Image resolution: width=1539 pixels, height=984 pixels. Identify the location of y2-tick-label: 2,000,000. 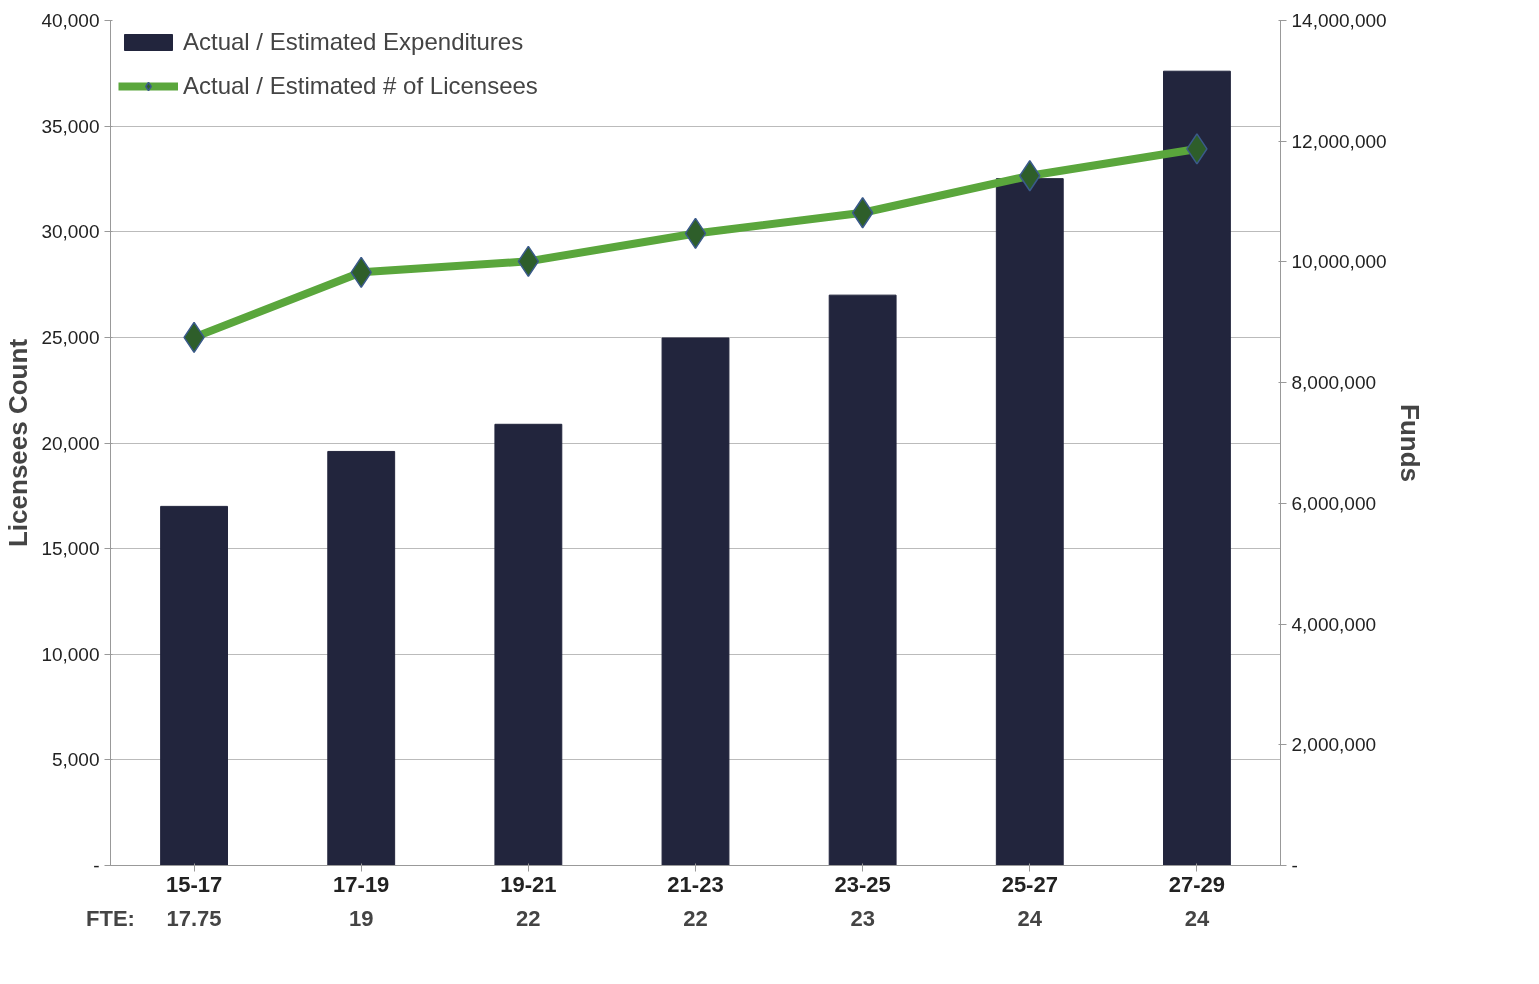
(1334, 745).